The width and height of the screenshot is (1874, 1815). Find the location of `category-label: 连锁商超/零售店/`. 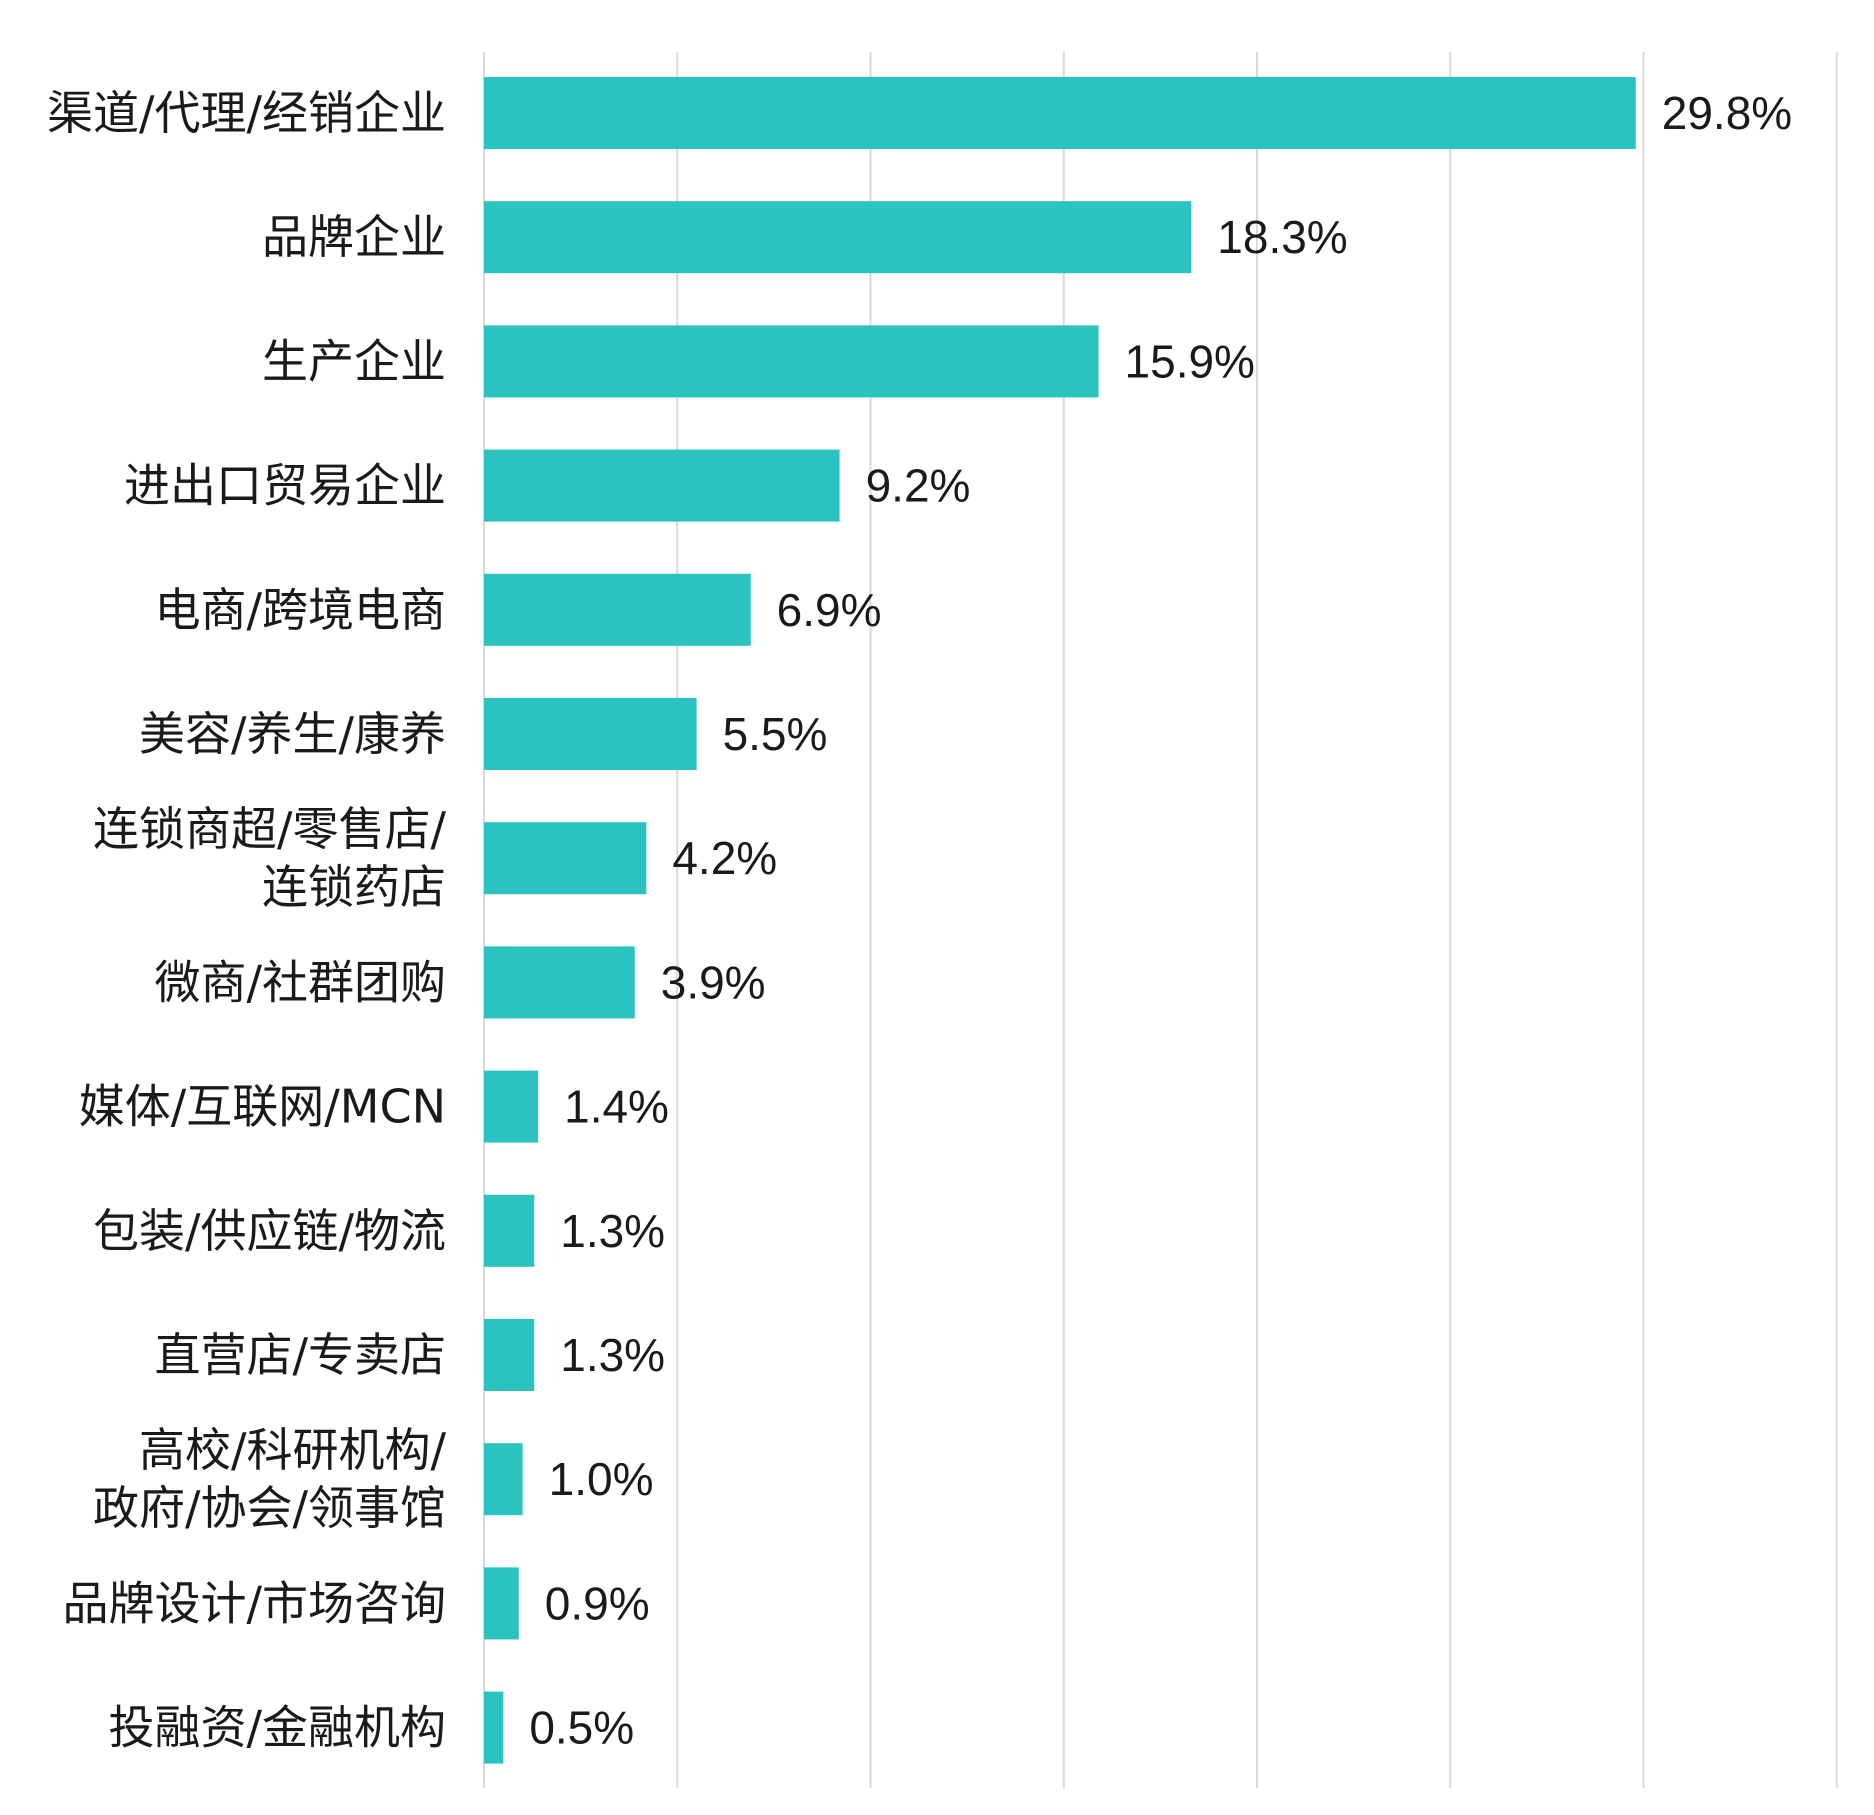

category-label: 连锁商超/零售店/ is located at coordinates (269, 829).